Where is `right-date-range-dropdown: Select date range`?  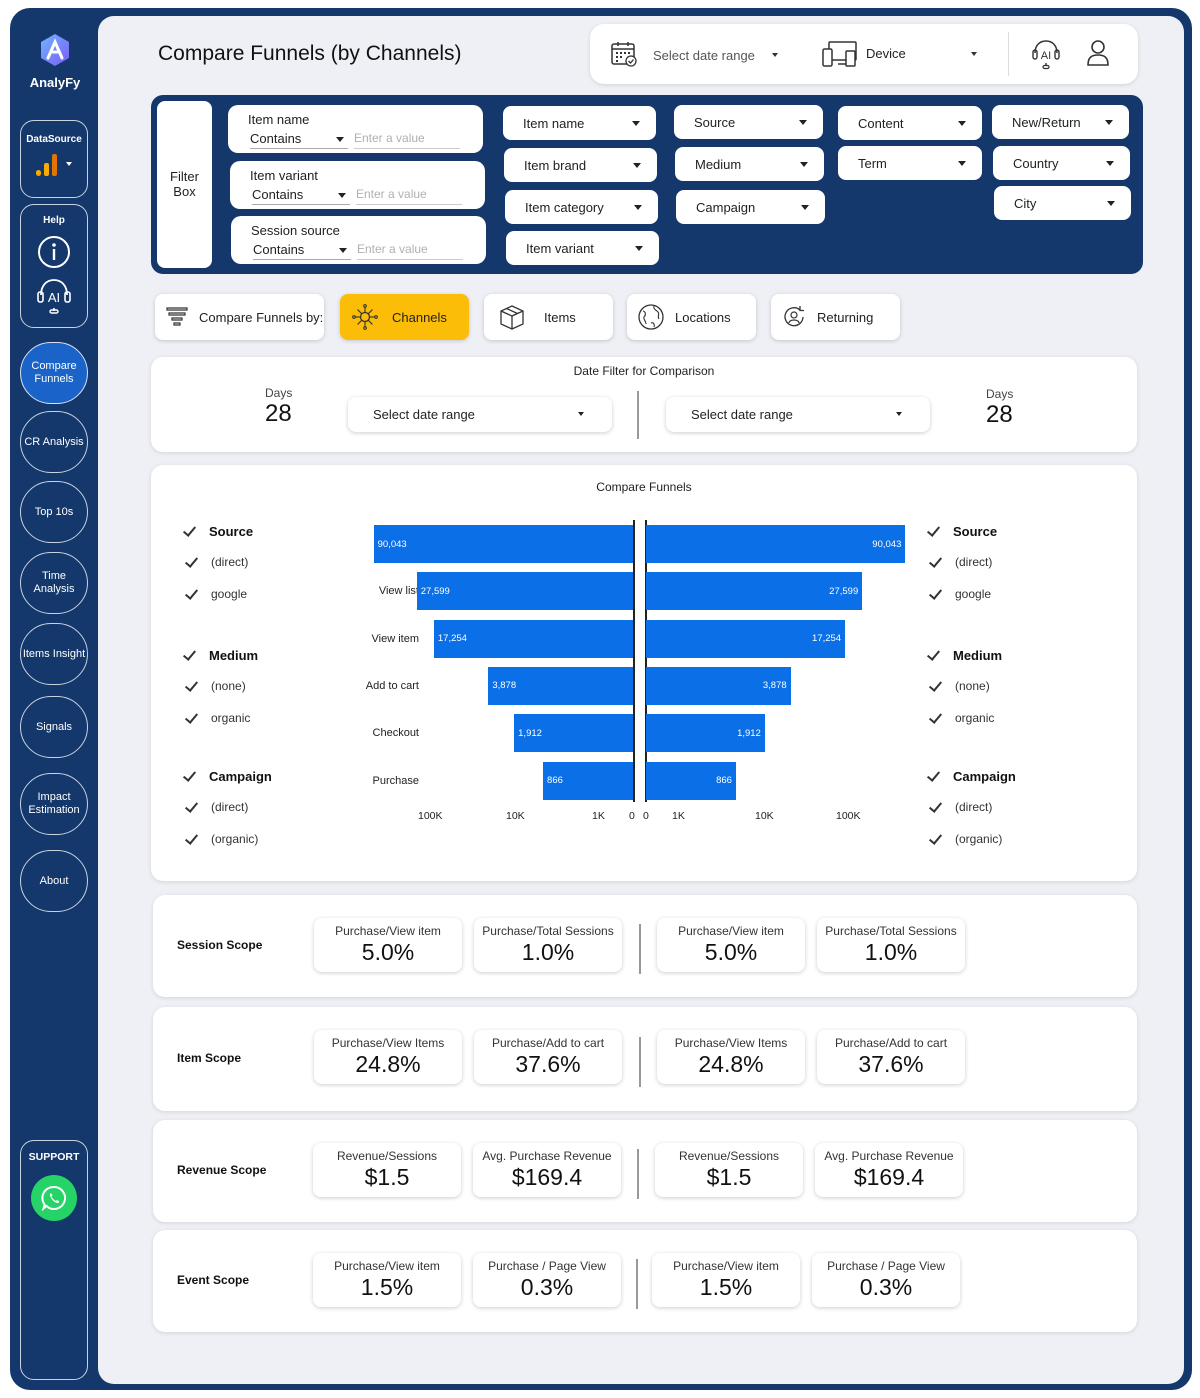
right-date-range-dropdown: Select date range is located at coordinates (798, 414).